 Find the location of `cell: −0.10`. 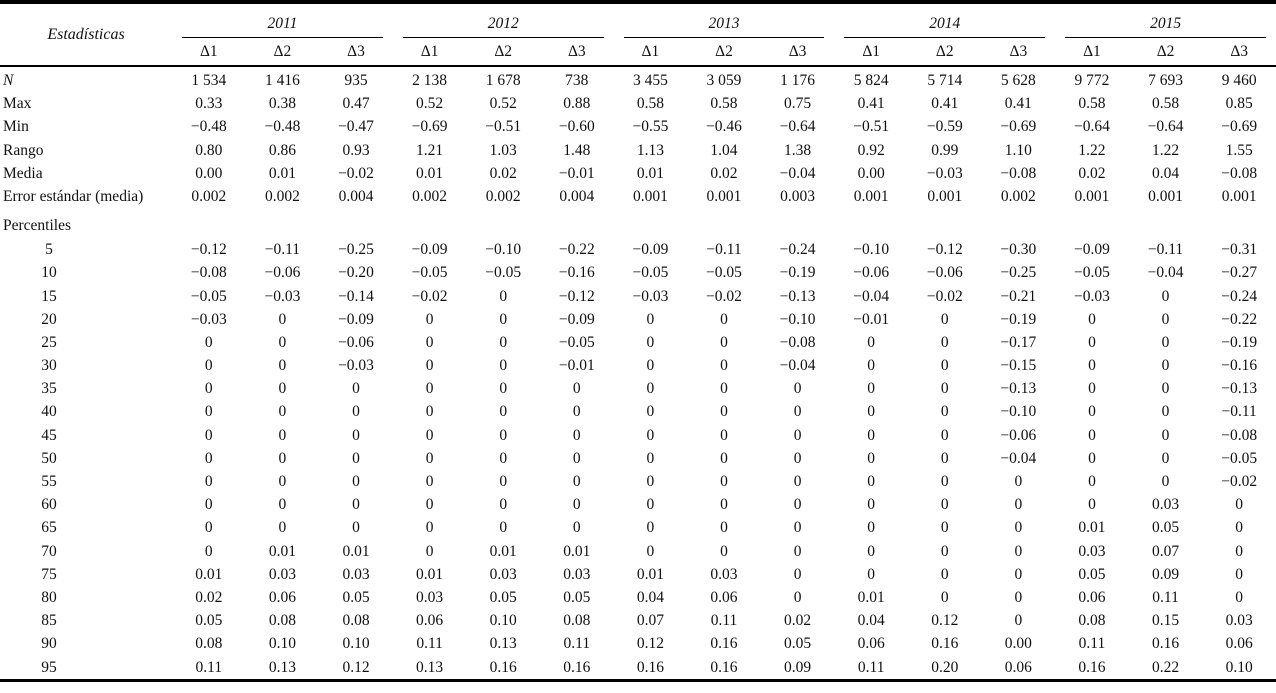

cell: −0.10 is located at coordinates (797, 319).